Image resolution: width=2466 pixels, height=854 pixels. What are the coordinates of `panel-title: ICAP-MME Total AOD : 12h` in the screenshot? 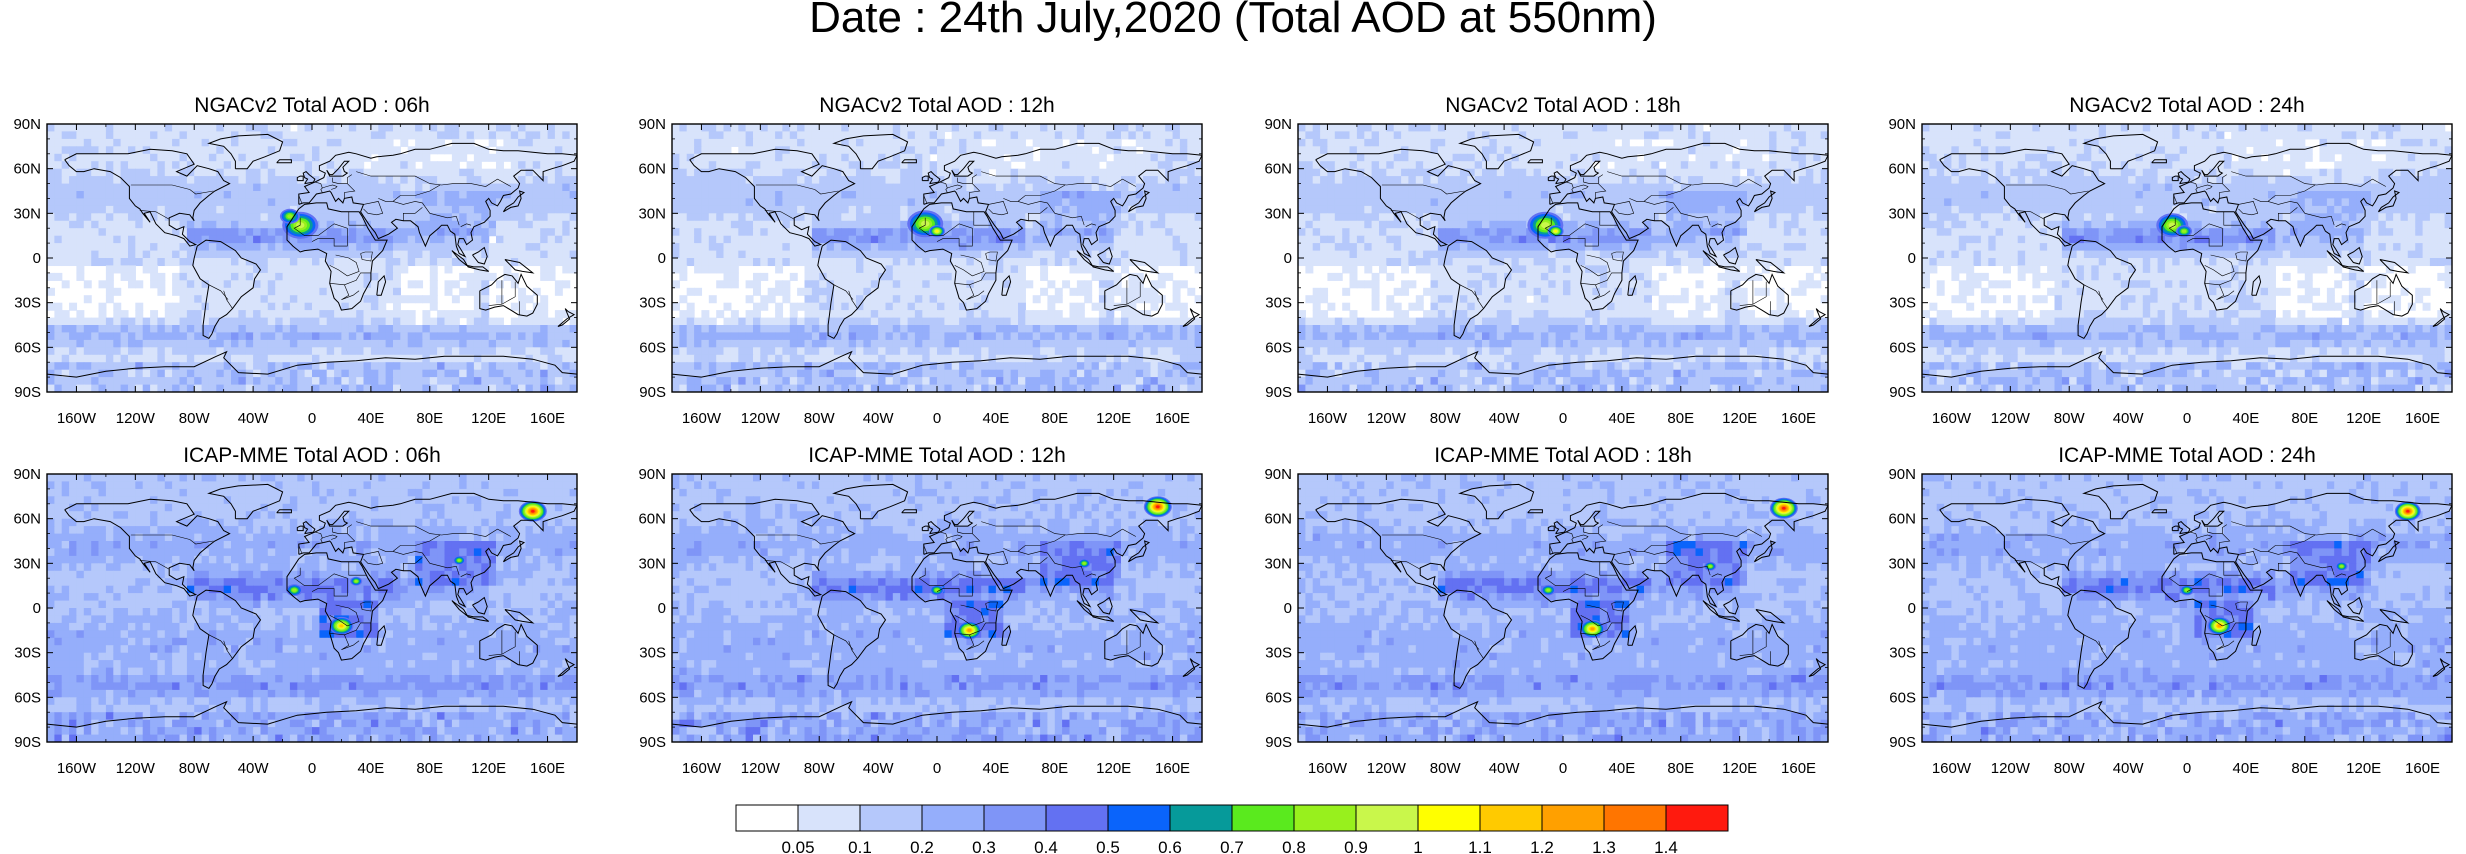 It's located at (937, 455).